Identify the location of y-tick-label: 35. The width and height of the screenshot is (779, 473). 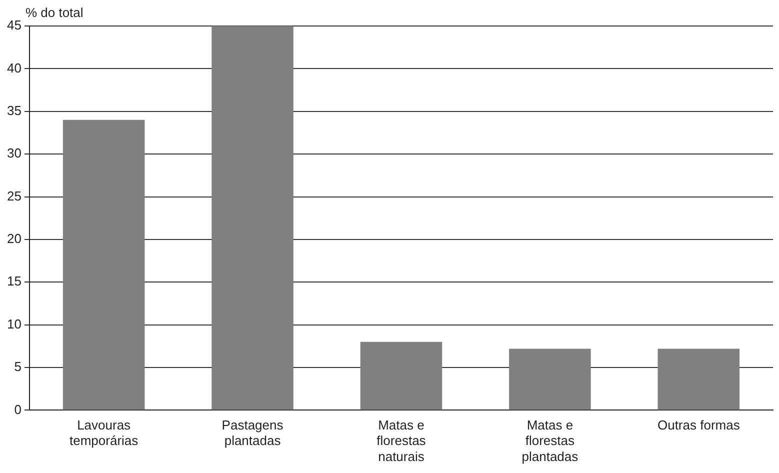
(14, 110).